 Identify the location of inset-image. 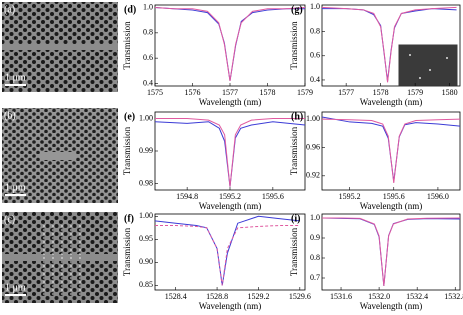
(428, 65).